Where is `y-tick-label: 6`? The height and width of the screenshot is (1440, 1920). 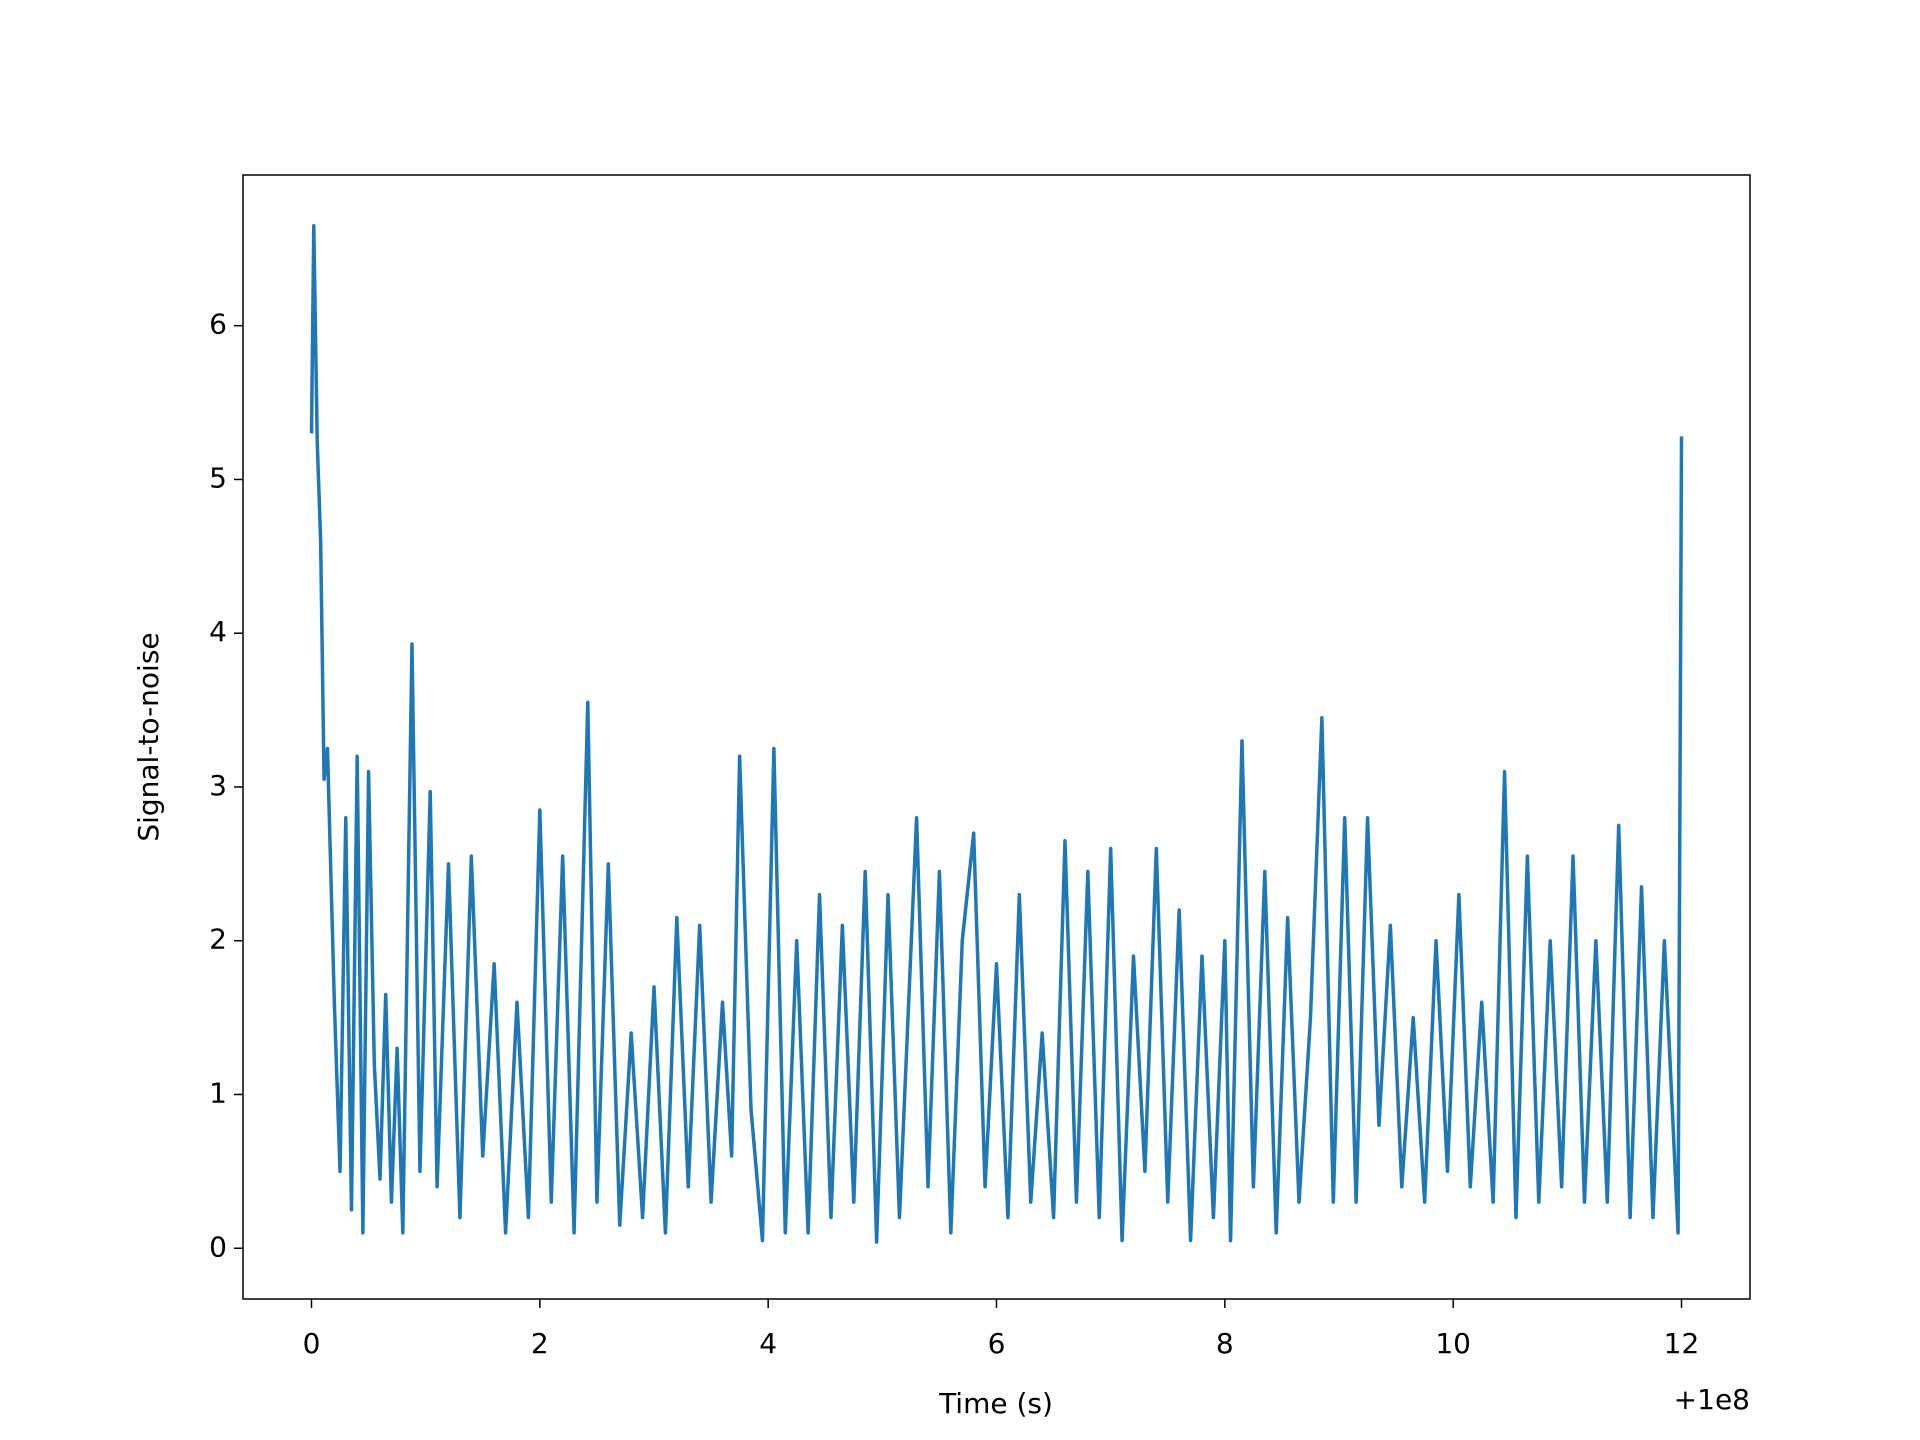 y-tick-label: 6 is located at coordinates (218, 324).